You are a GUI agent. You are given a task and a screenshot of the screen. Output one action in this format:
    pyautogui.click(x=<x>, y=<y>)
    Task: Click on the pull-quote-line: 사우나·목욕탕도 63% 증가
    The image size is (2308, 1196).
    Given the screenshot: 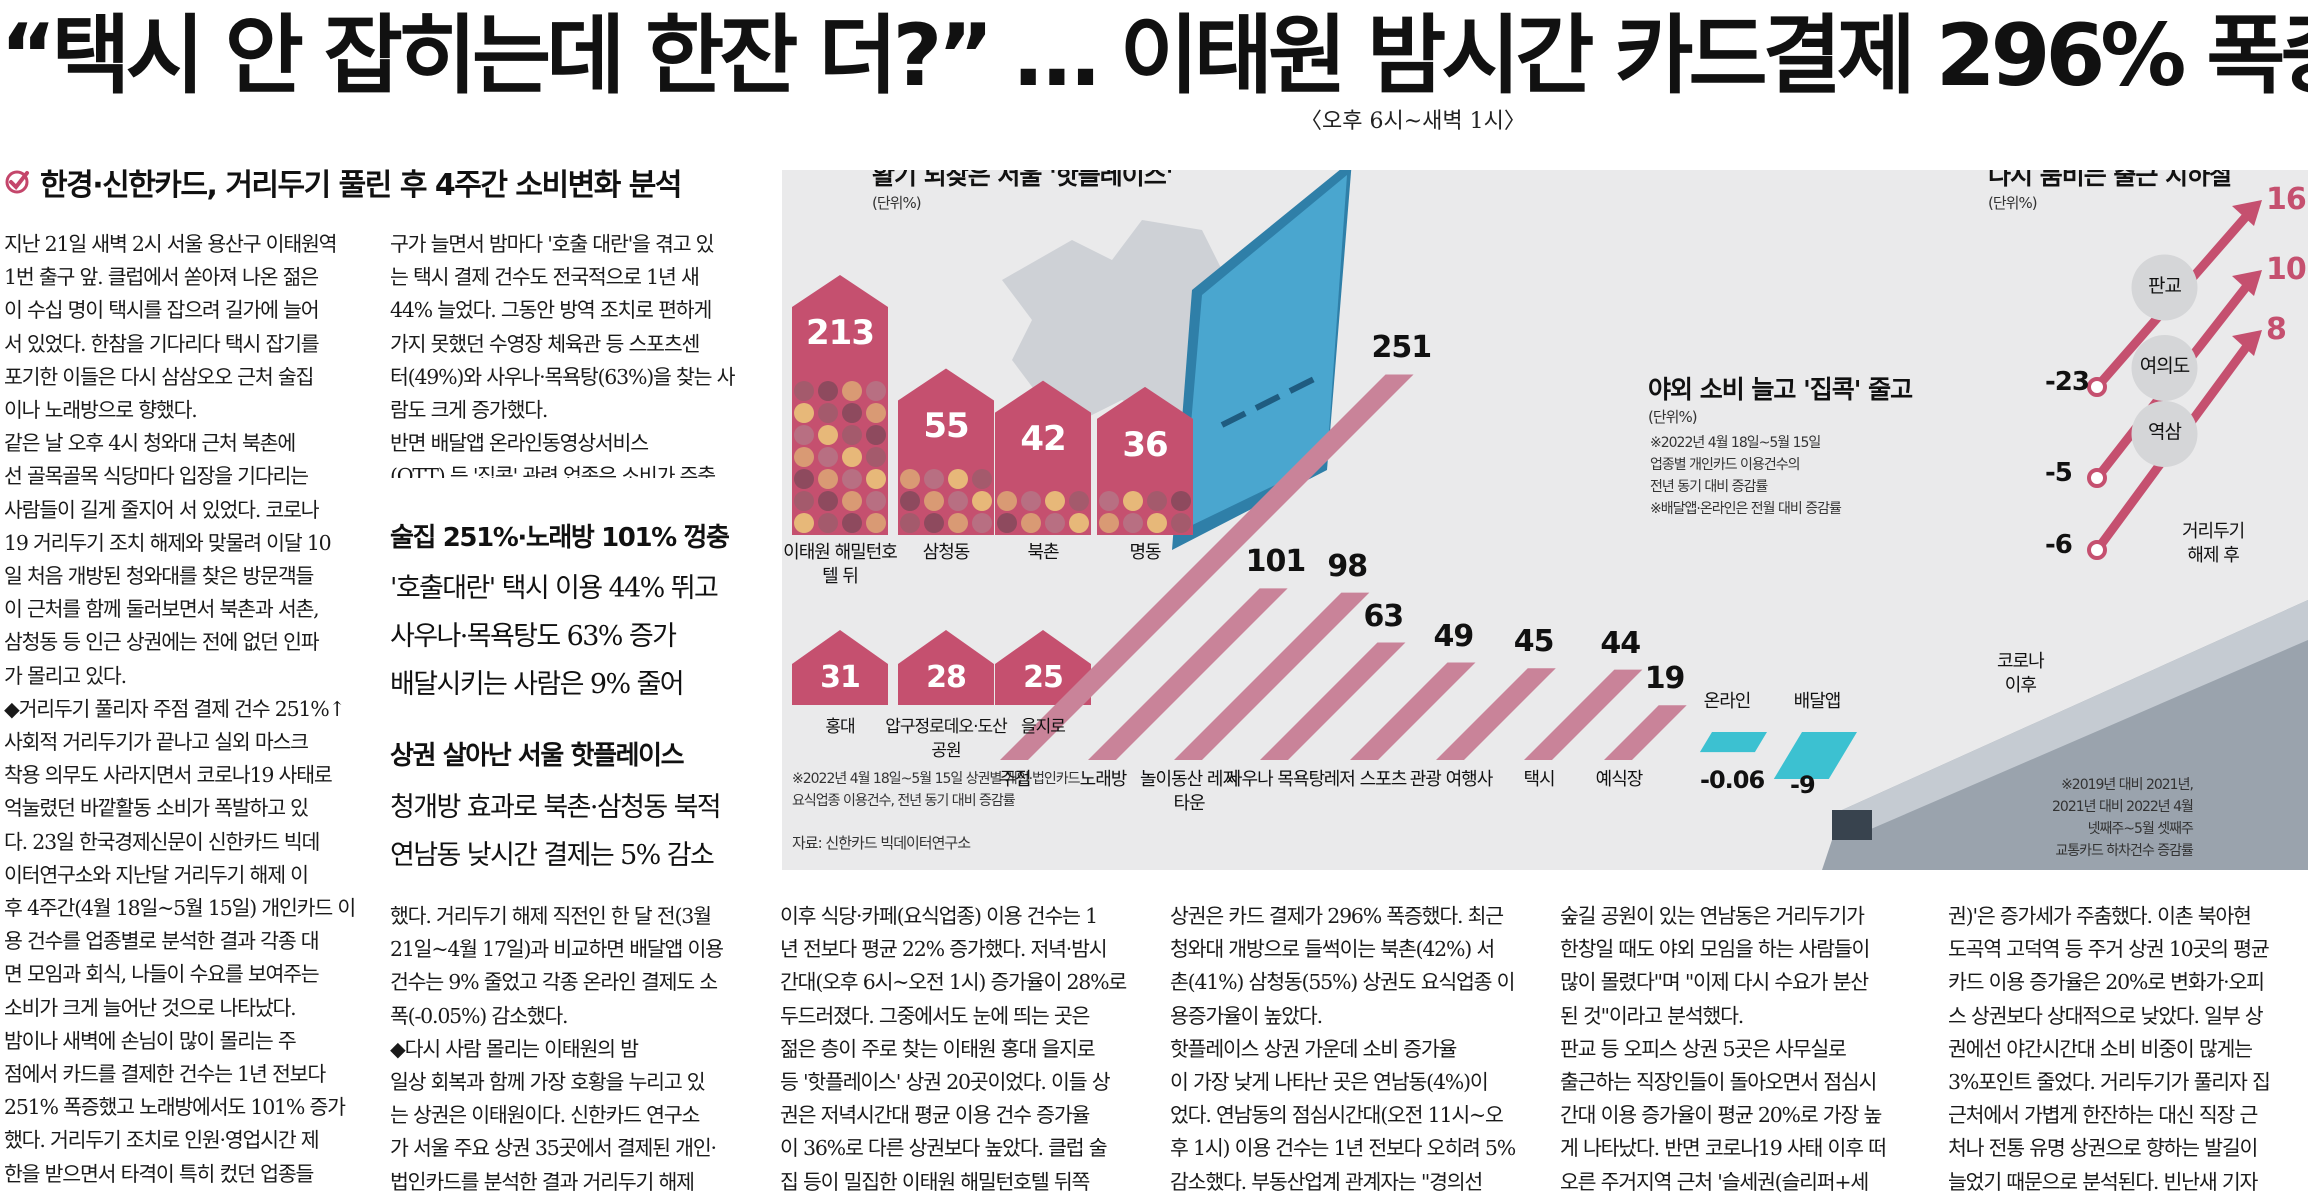 What is the action you would take?
    pyautogui.click(x=533, y=636)
    